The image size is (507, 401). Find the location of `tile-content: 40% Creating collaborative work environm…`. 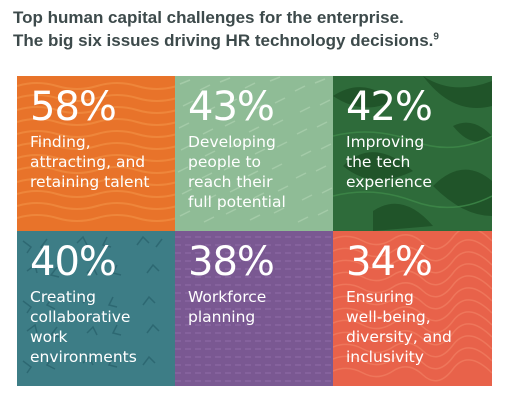

tile-content: 40% Creating collaborative work environm… is located at coordinates (99, 303).